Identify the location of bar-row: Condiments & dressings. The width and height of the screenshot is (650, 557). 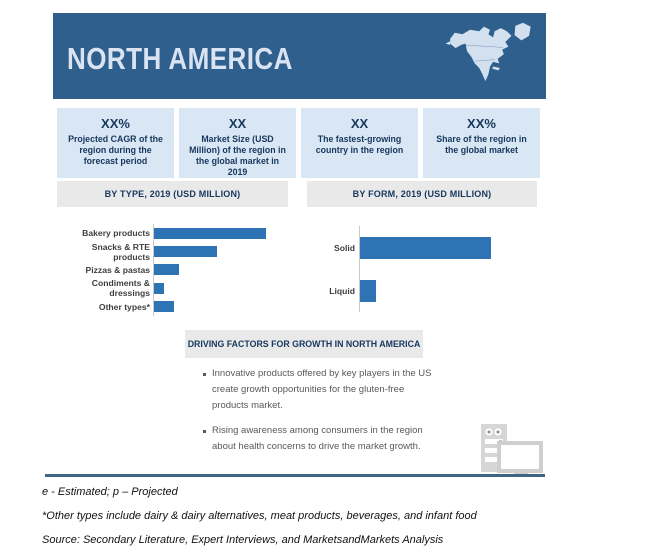
(160, 288).